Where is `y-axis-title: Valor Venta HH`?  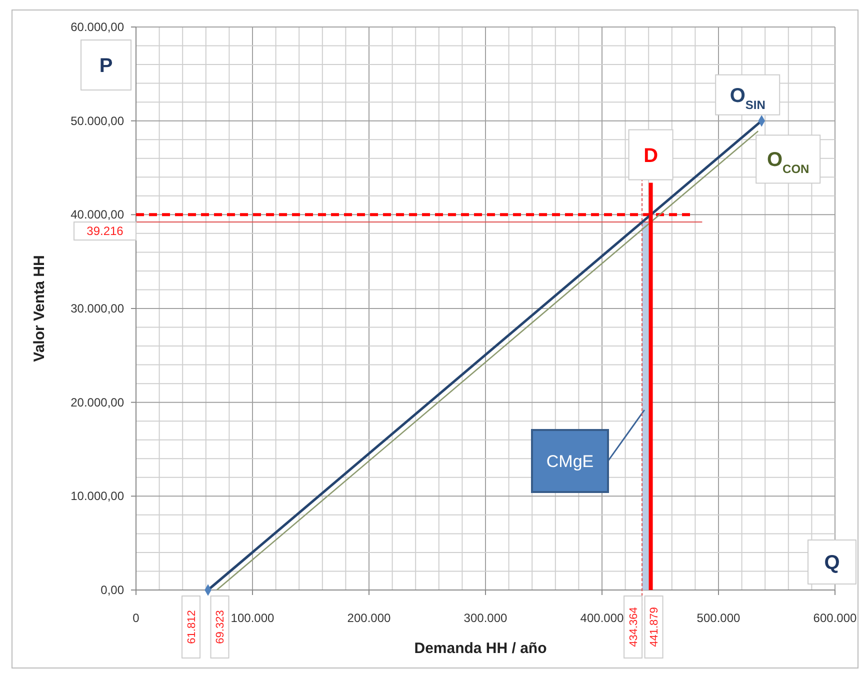
y-axis-title: Valor Venta HH is located at coordinates (39, 308).